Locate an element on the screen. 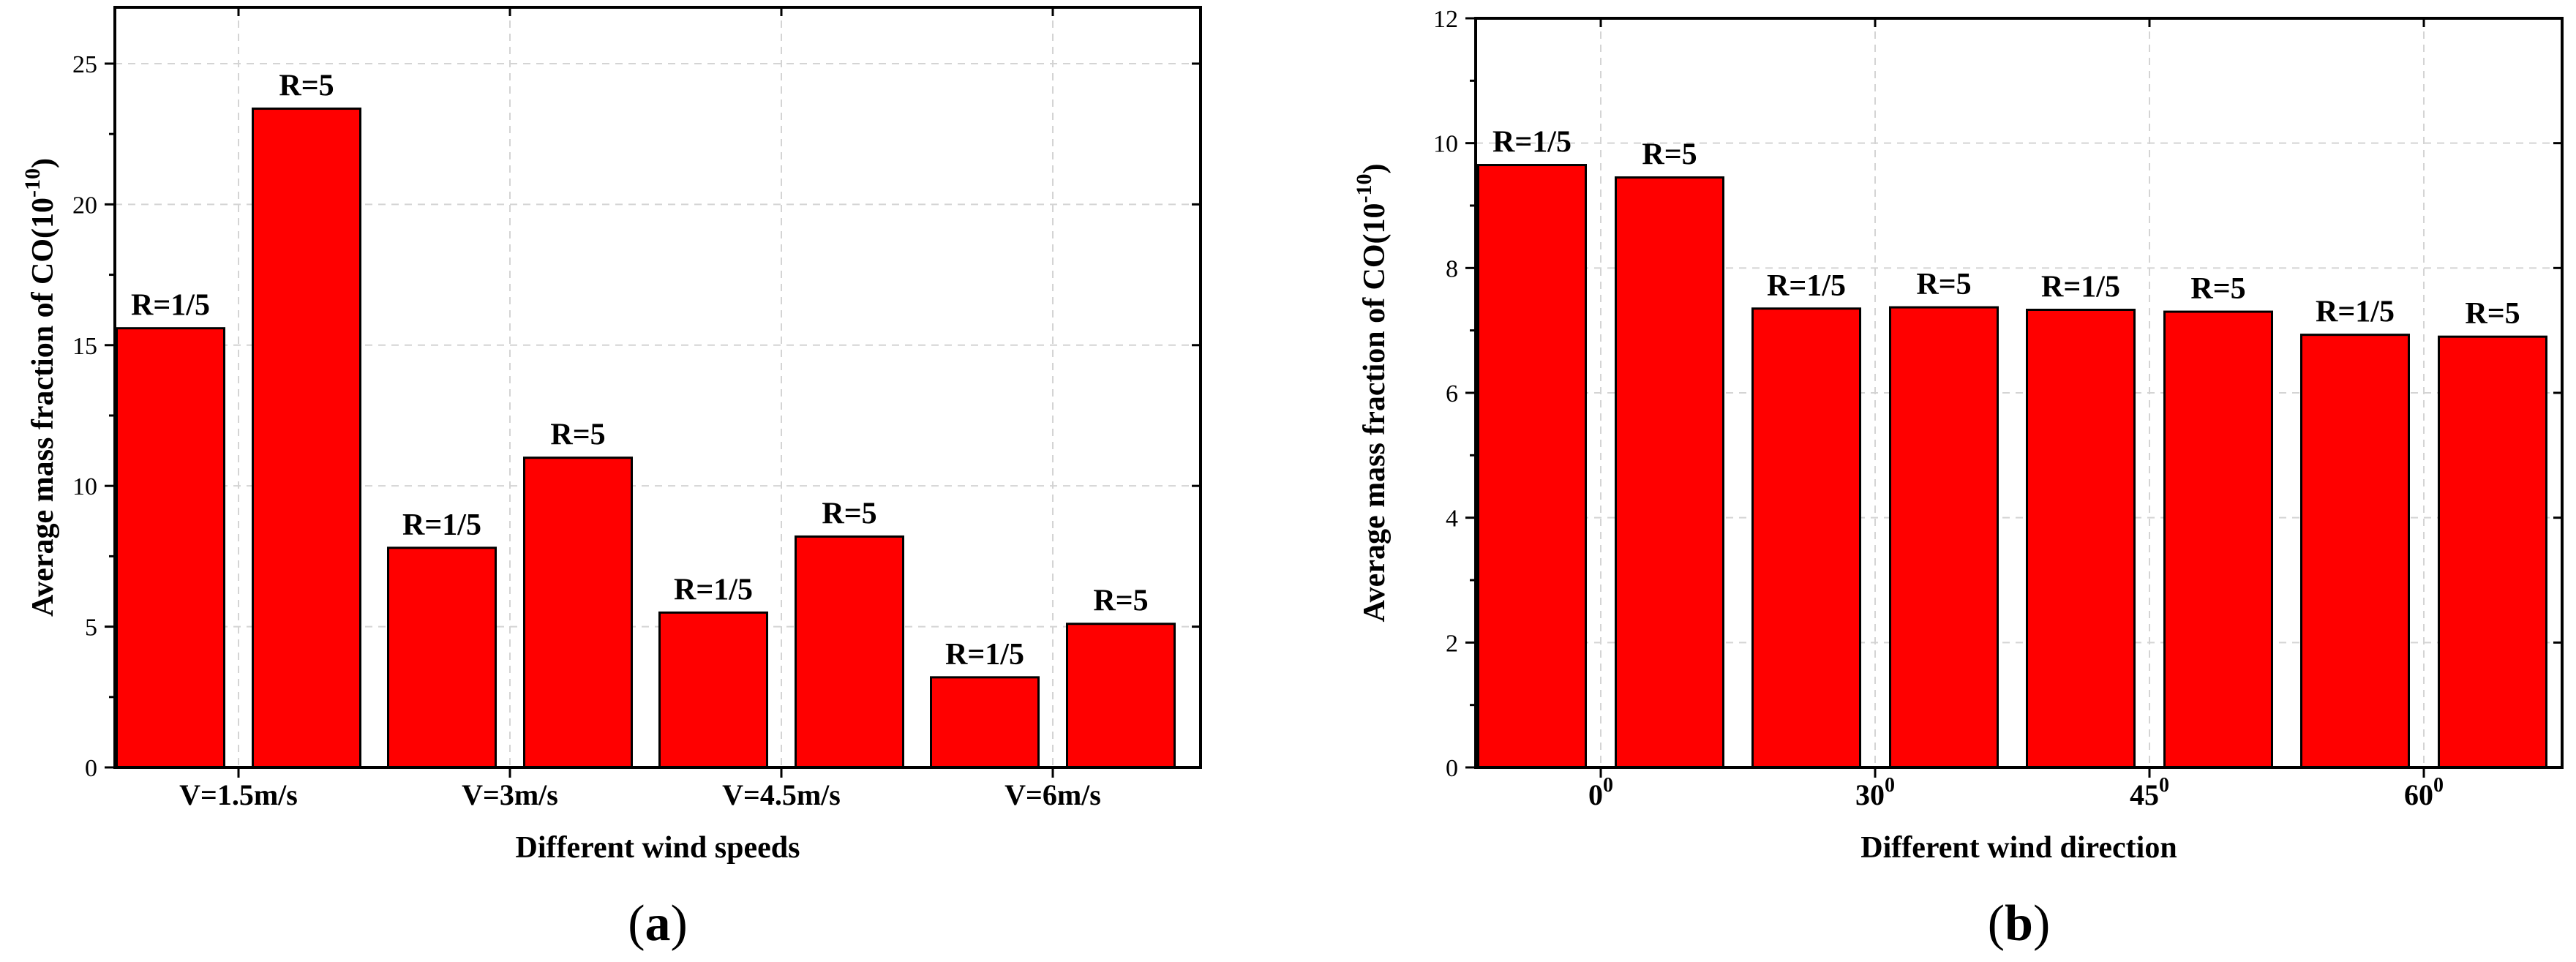 The image size is (2576, 962). x-category-label: 600 is located at coordinates (2424, 792).